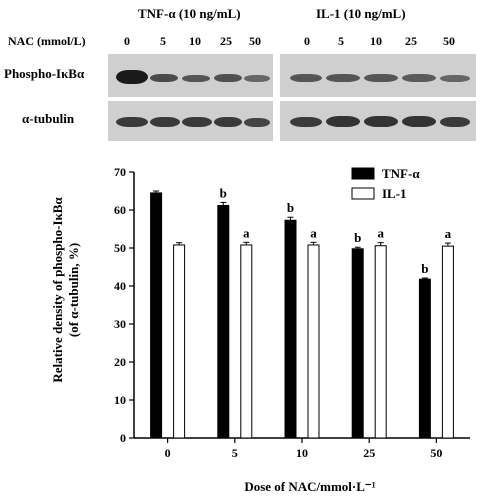  I want to click on tubulin-blot-il1, so click(378, 121).